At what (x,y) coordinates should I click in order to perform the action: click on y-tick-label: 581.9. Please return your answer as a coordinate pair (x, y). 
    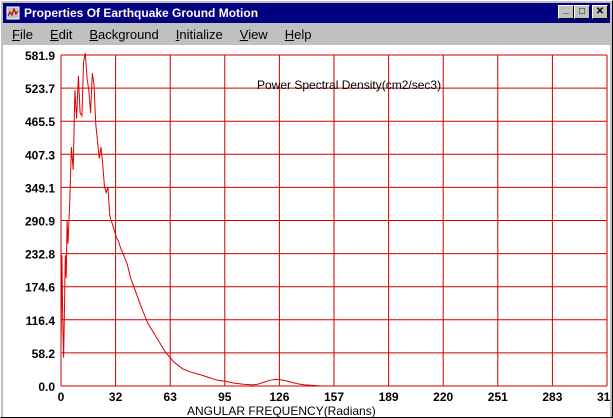
    Looking at the image, I should click on (40, 56).